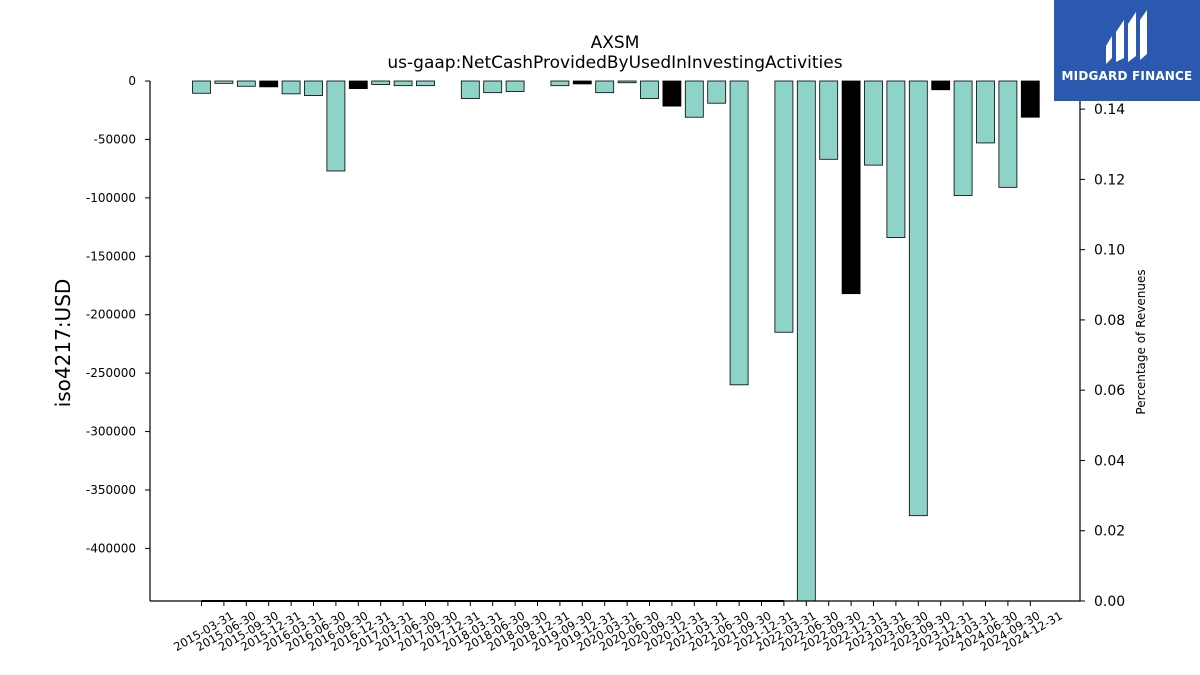  Describe the element at coordinates (1109, 532) in the screenshot. I see `right-tick-label: 0.02` at that location.